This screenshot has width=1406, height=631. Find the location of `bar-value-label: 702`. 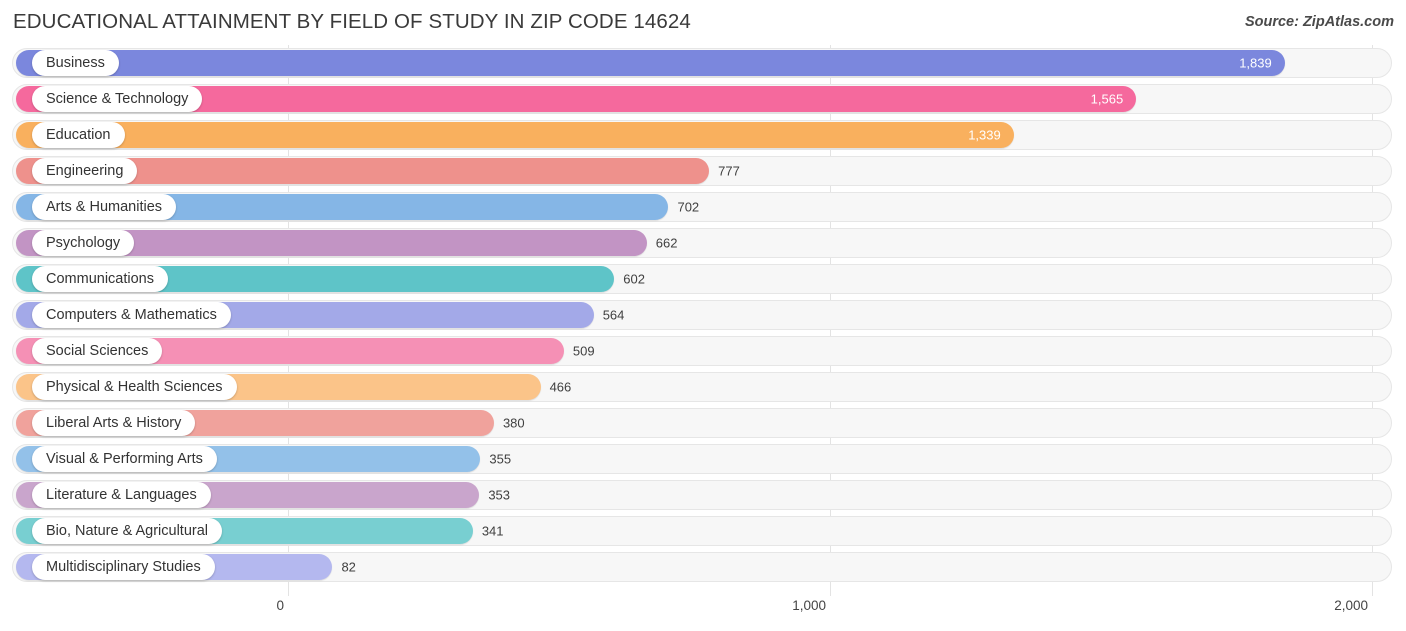

bar-value-label: 702 is located at coordinates (688, 207).